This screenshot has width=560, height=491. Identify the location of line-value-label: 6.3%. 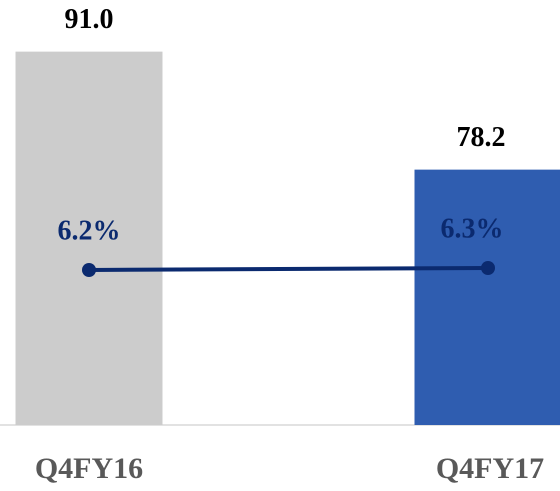
(472, 228).